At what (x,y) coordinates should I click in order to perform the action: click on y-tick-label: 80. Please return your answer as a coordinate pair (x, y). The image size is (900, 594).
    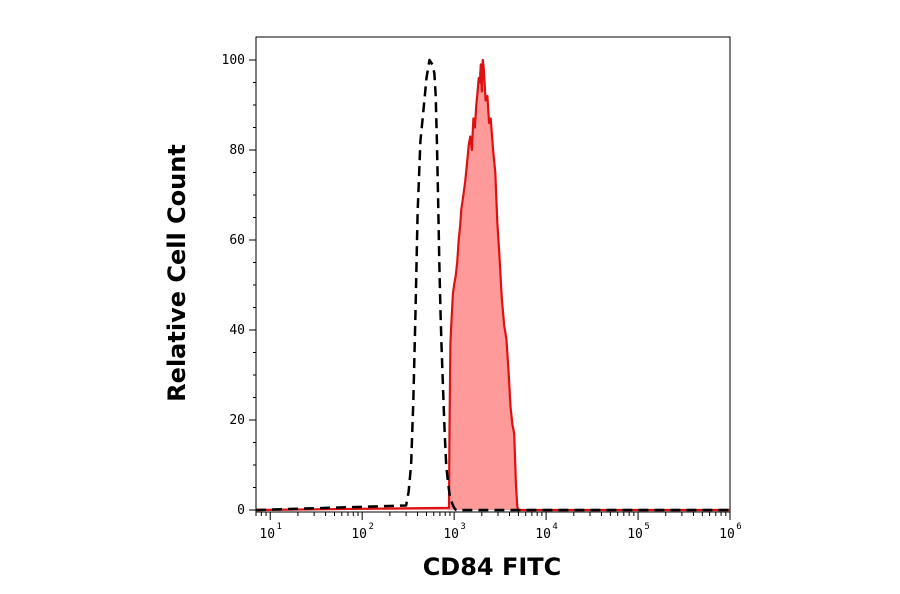
    Looking at the image, I should click on (237, 150).